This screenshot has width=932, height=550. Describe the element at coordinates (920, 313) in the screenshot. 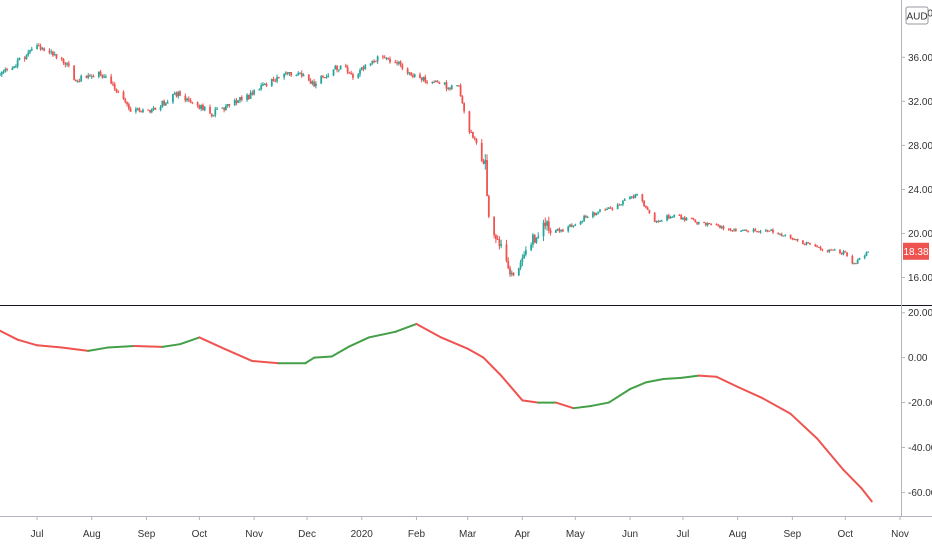

I see `indicator-tick-label: 20.00` at that location.